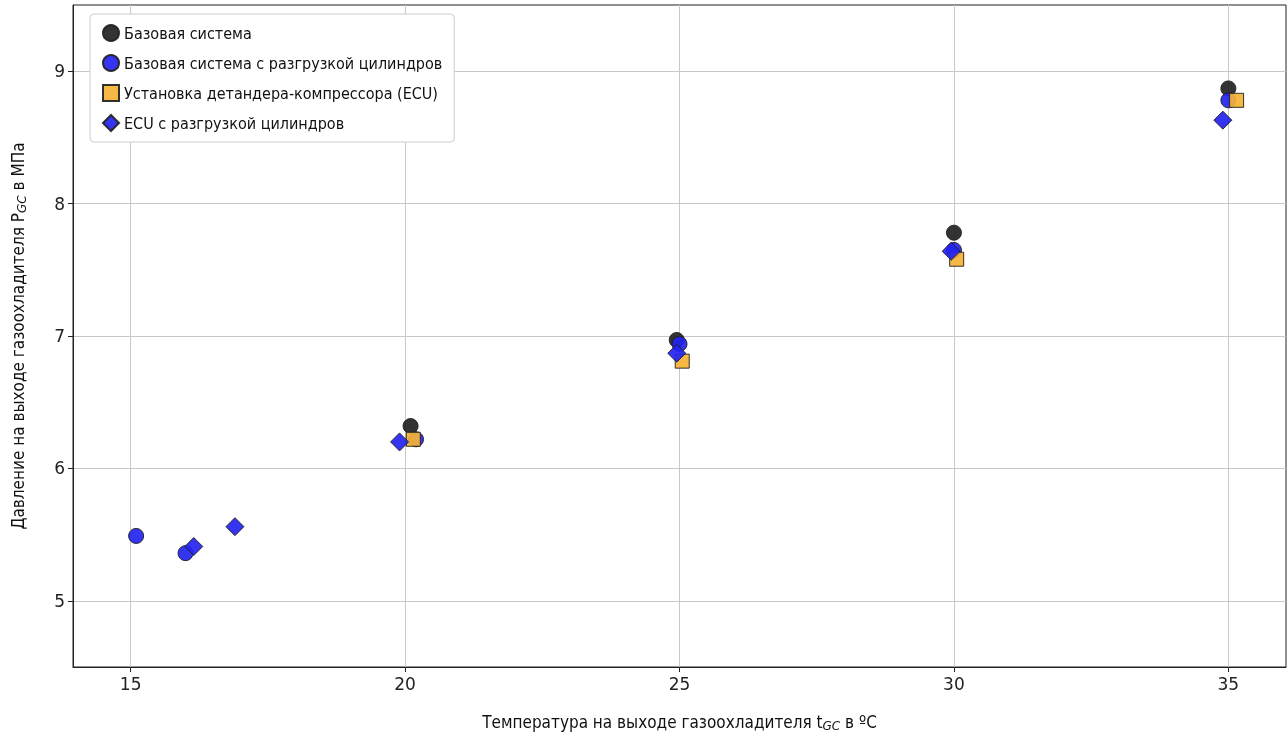  Describe the element at coordinates (283, 63) in the screenshot. I see `legend-label: Базовая система с разгрузкой цилиндров` at that location.